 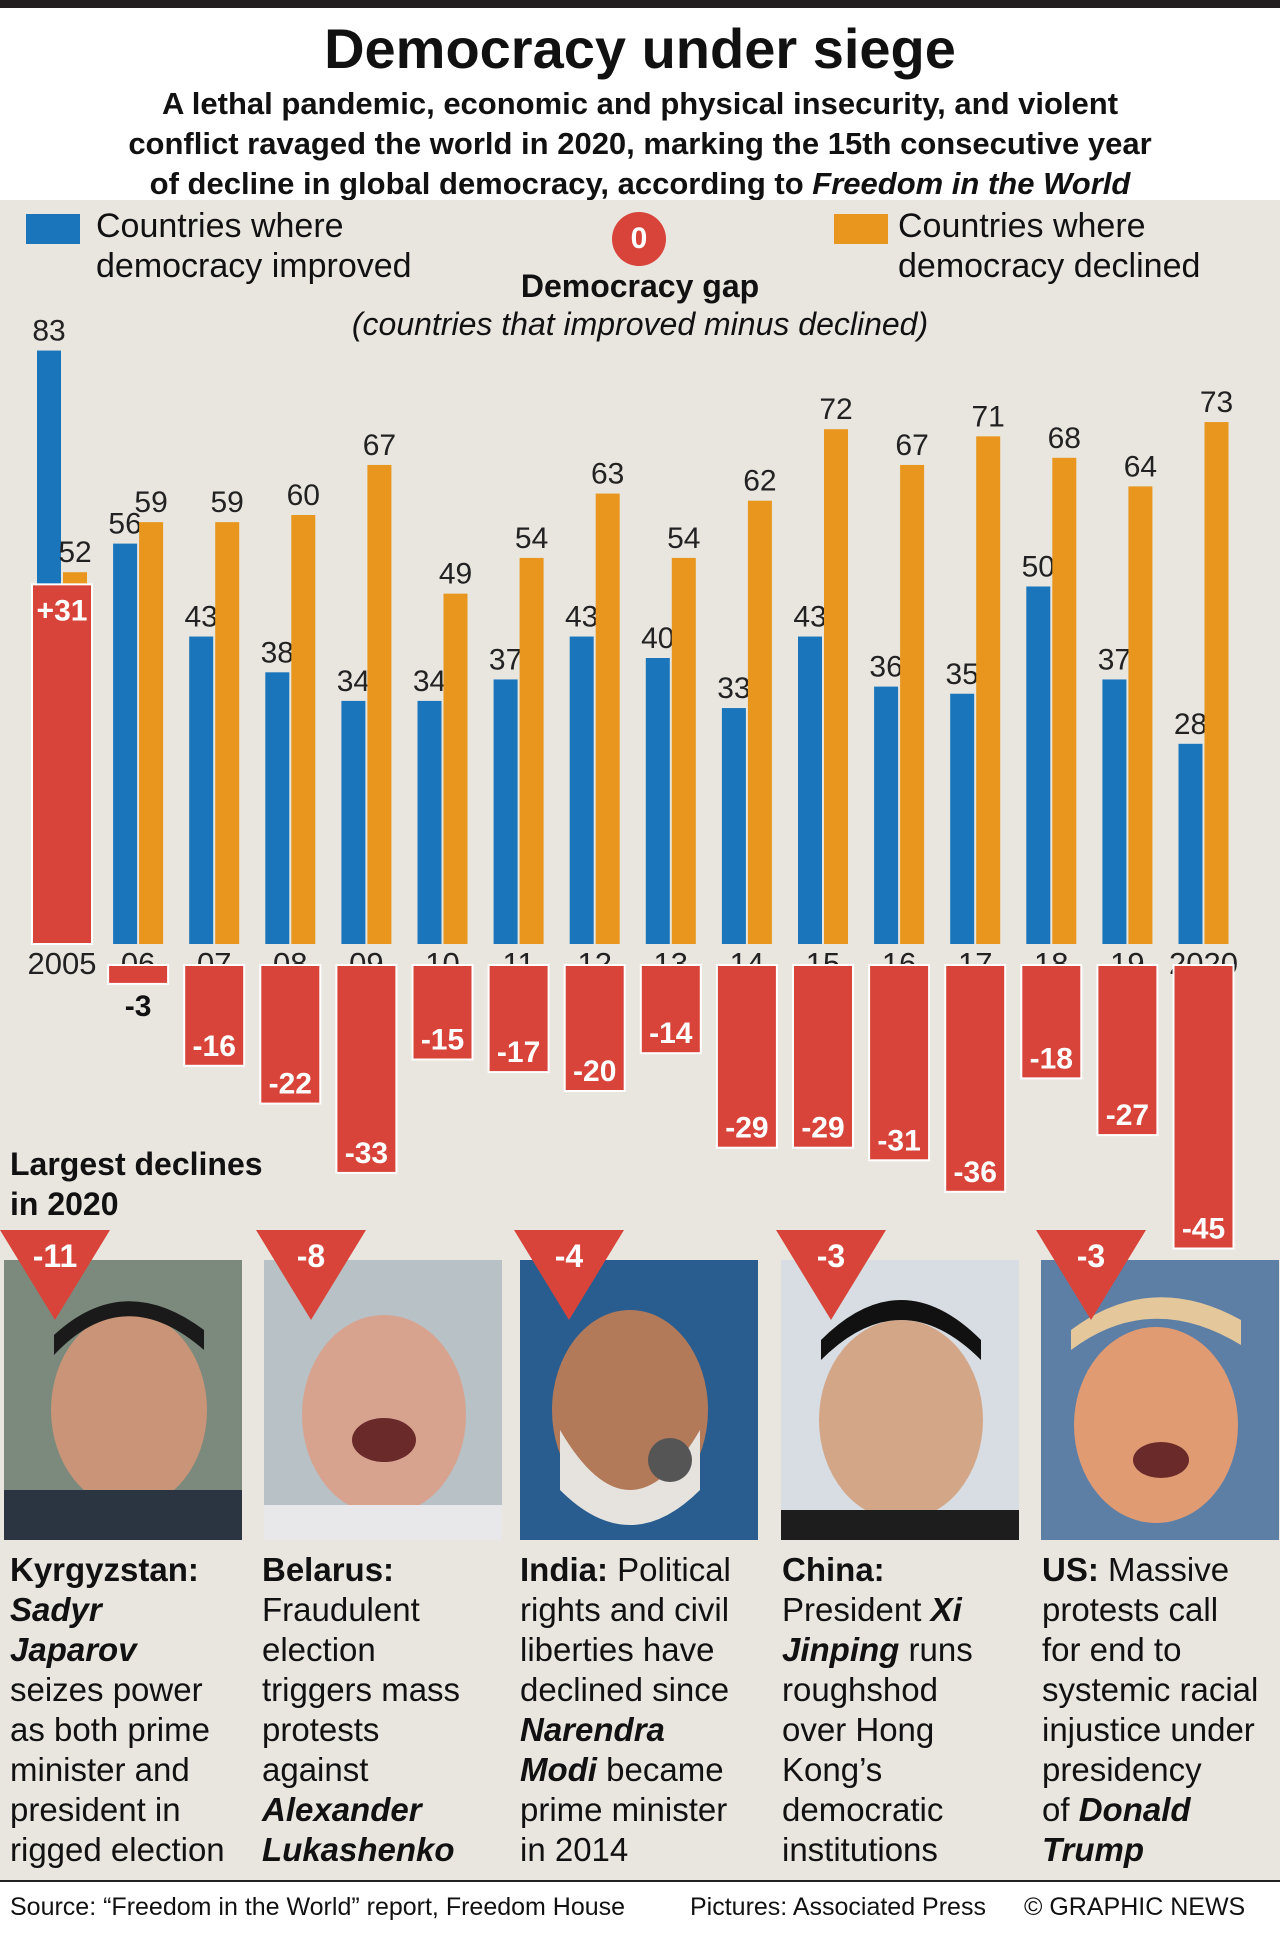 What do you see at coordinates (940, 1649) in the screenshot?
I see `caption-line: runs` at bounding box center [940, 1649].